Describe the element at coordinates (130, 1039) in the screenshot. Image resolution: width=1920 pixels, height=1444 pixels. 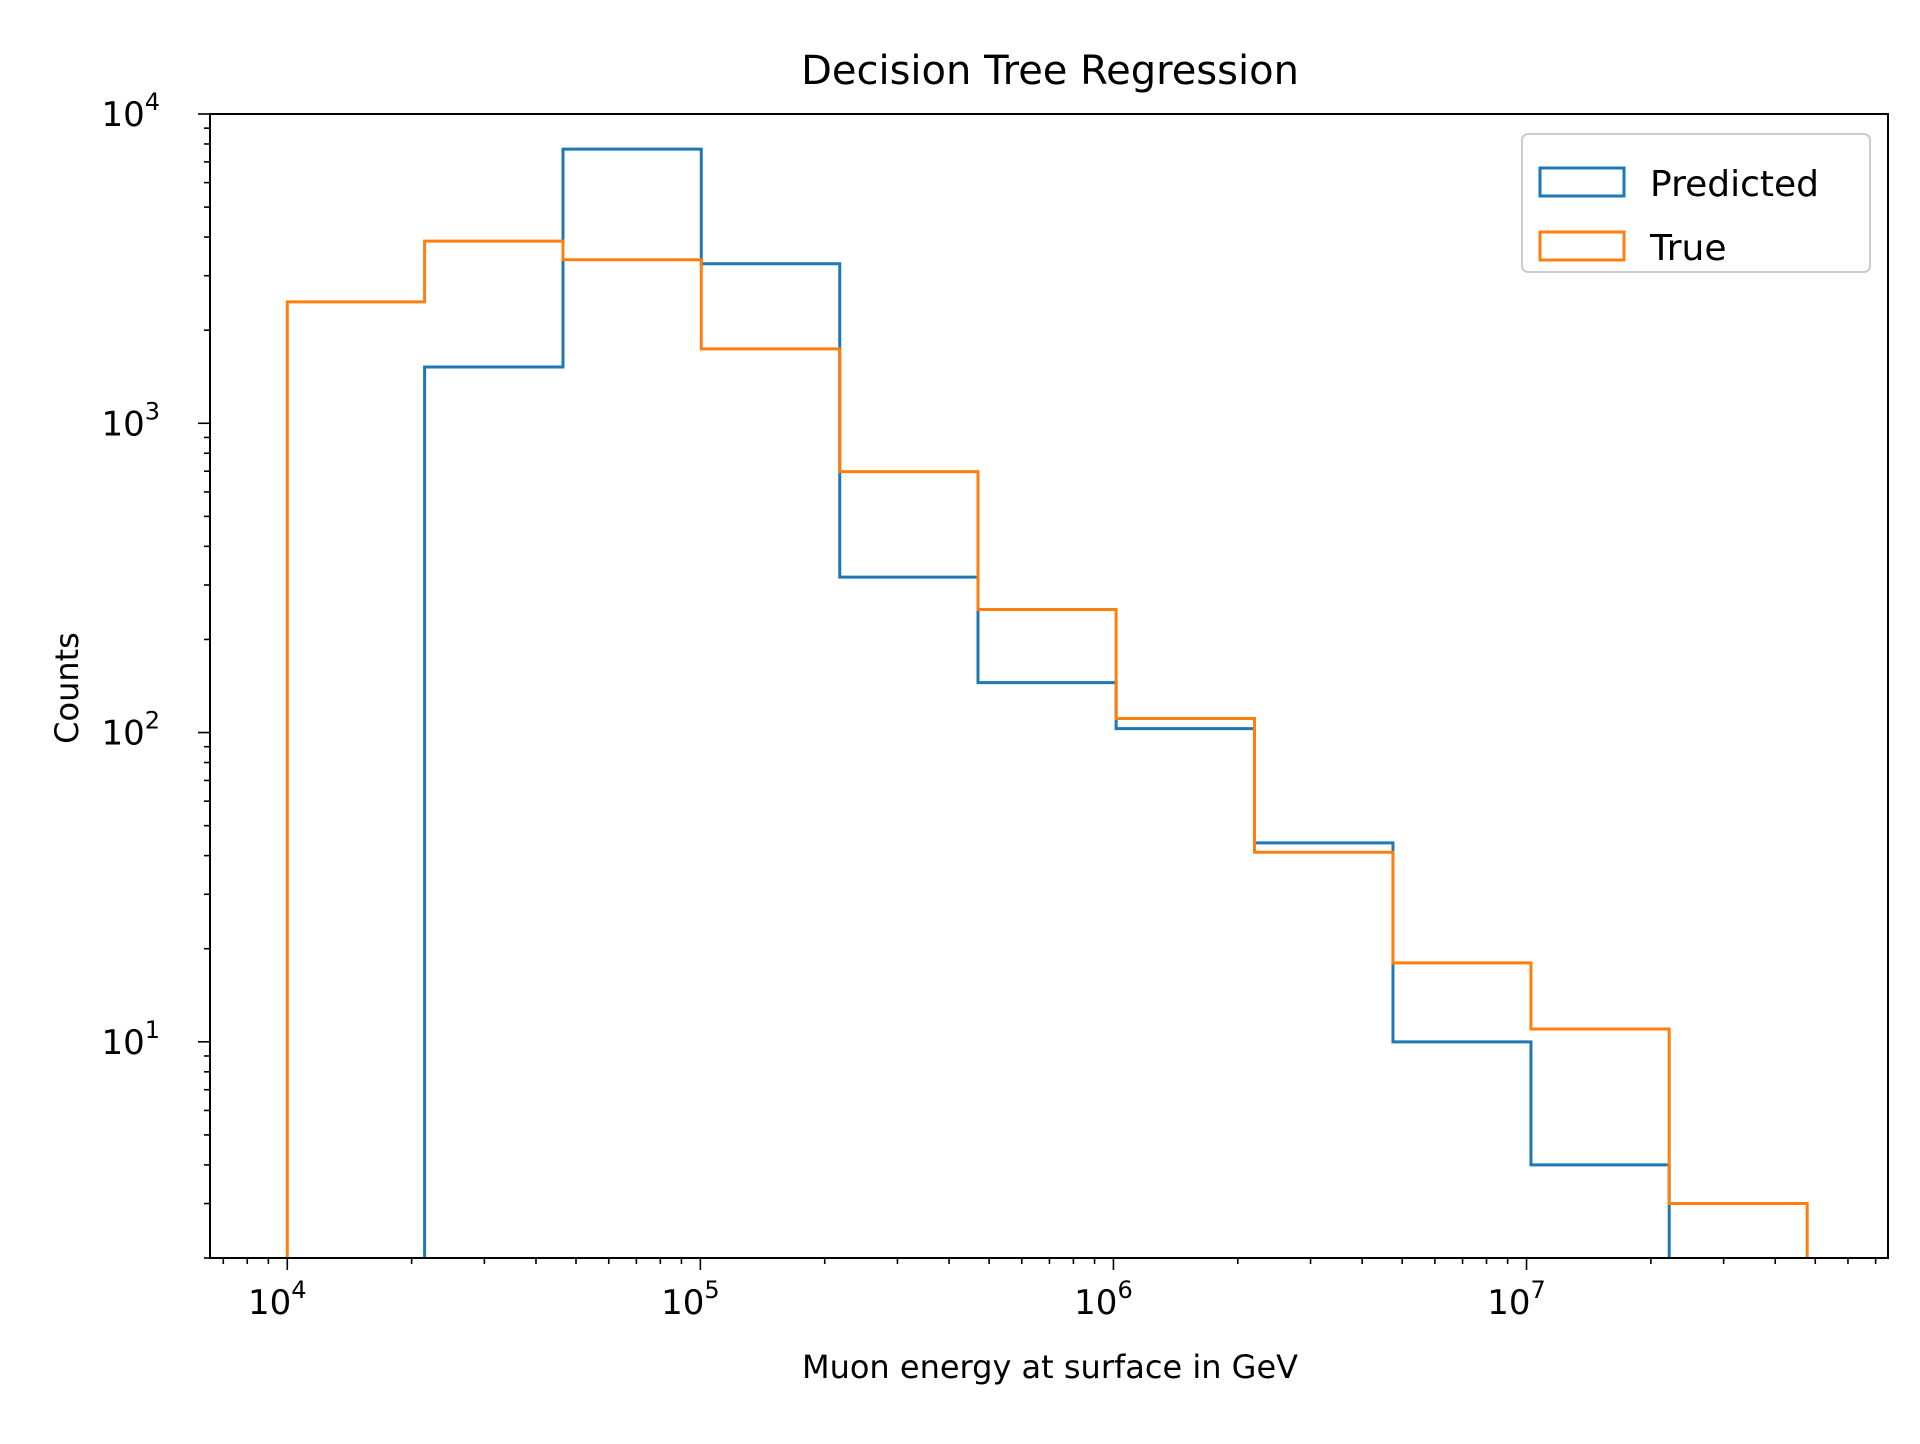
I see `y-tick-label: 10¹` at that location.